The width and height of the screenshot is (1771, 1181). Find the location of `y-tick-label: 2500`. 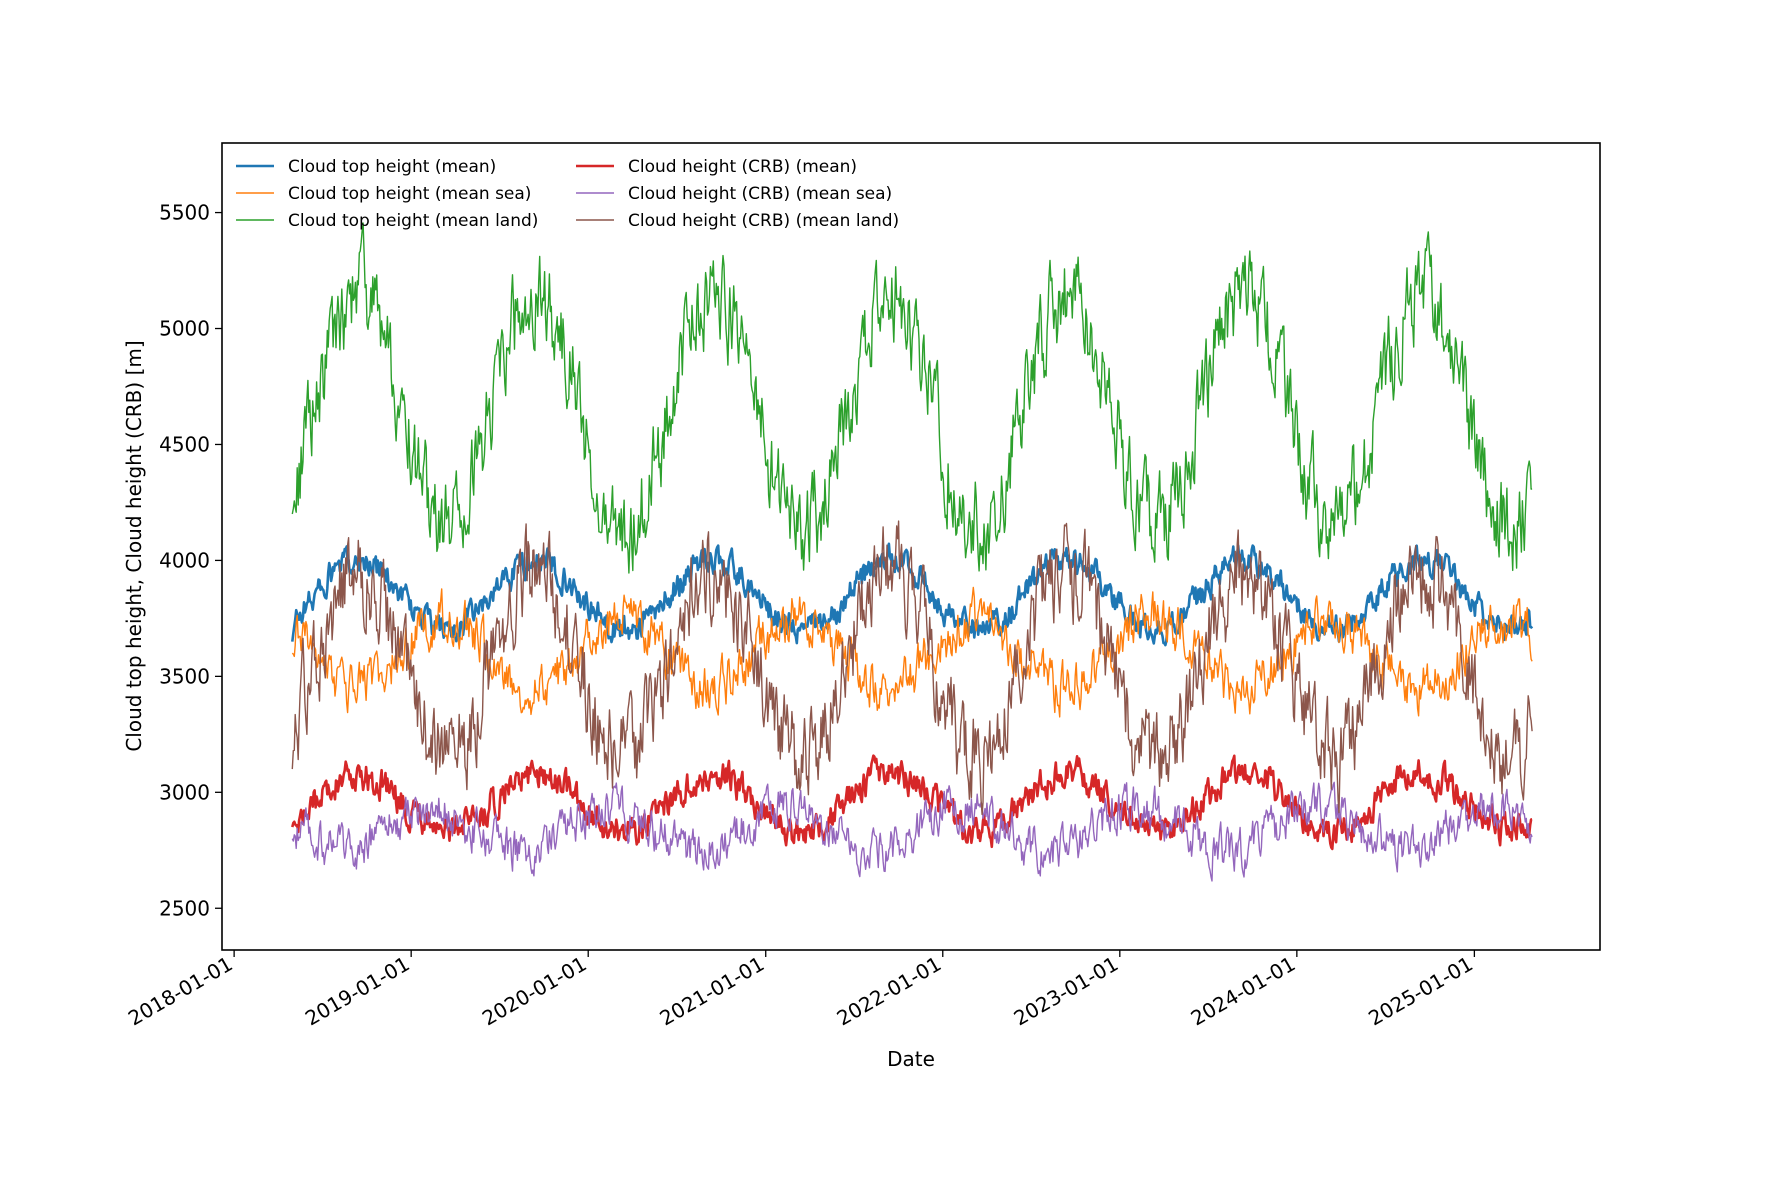

y-tick-label: 2500 is located at coordinates (184, 908).